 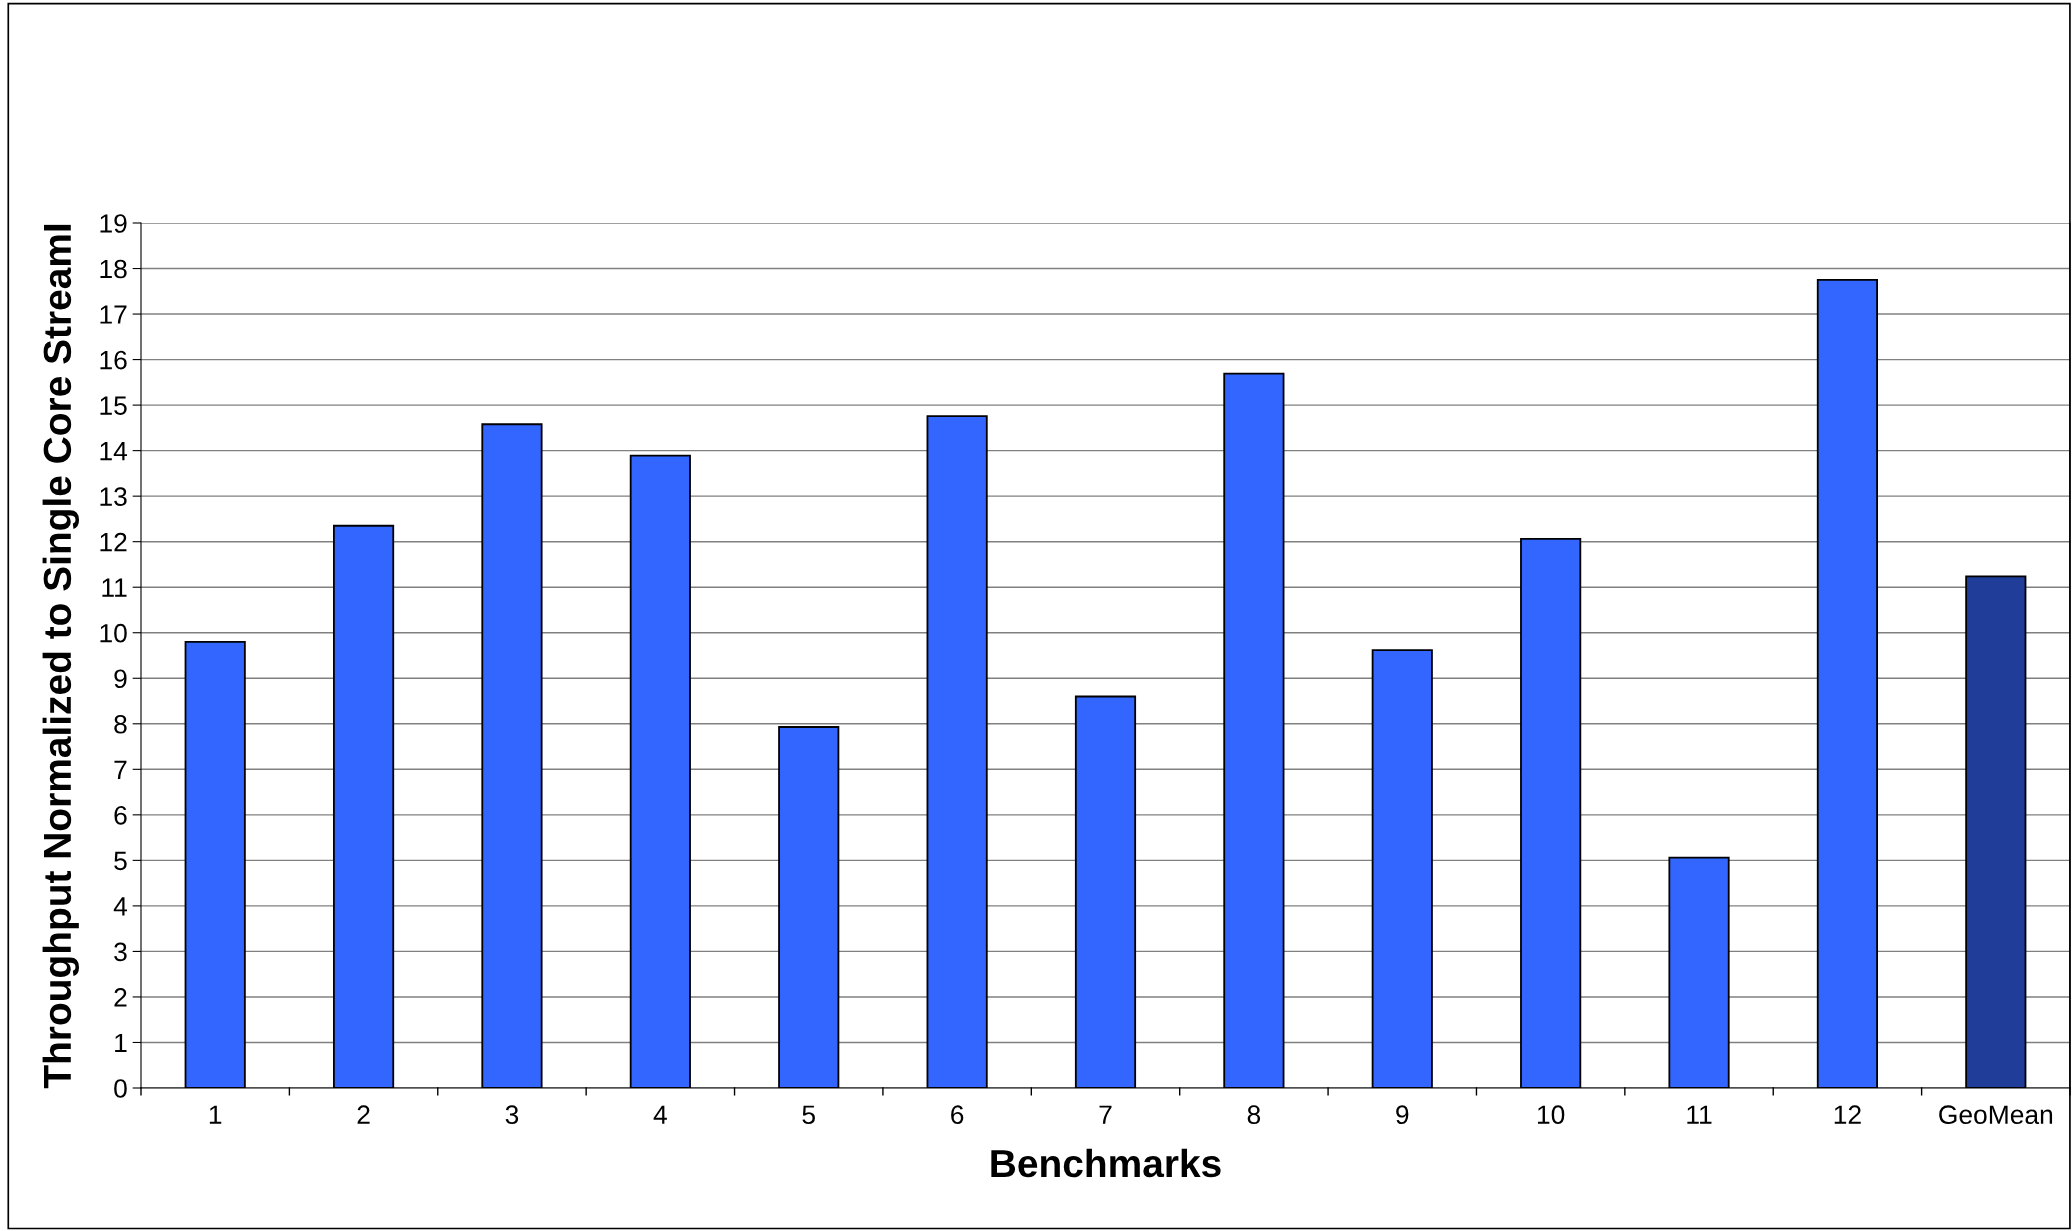 What do you see at coordinates (113, 314) in the screenshot?
I see `y-tick-label: 17` at bounding box center [113, 314].